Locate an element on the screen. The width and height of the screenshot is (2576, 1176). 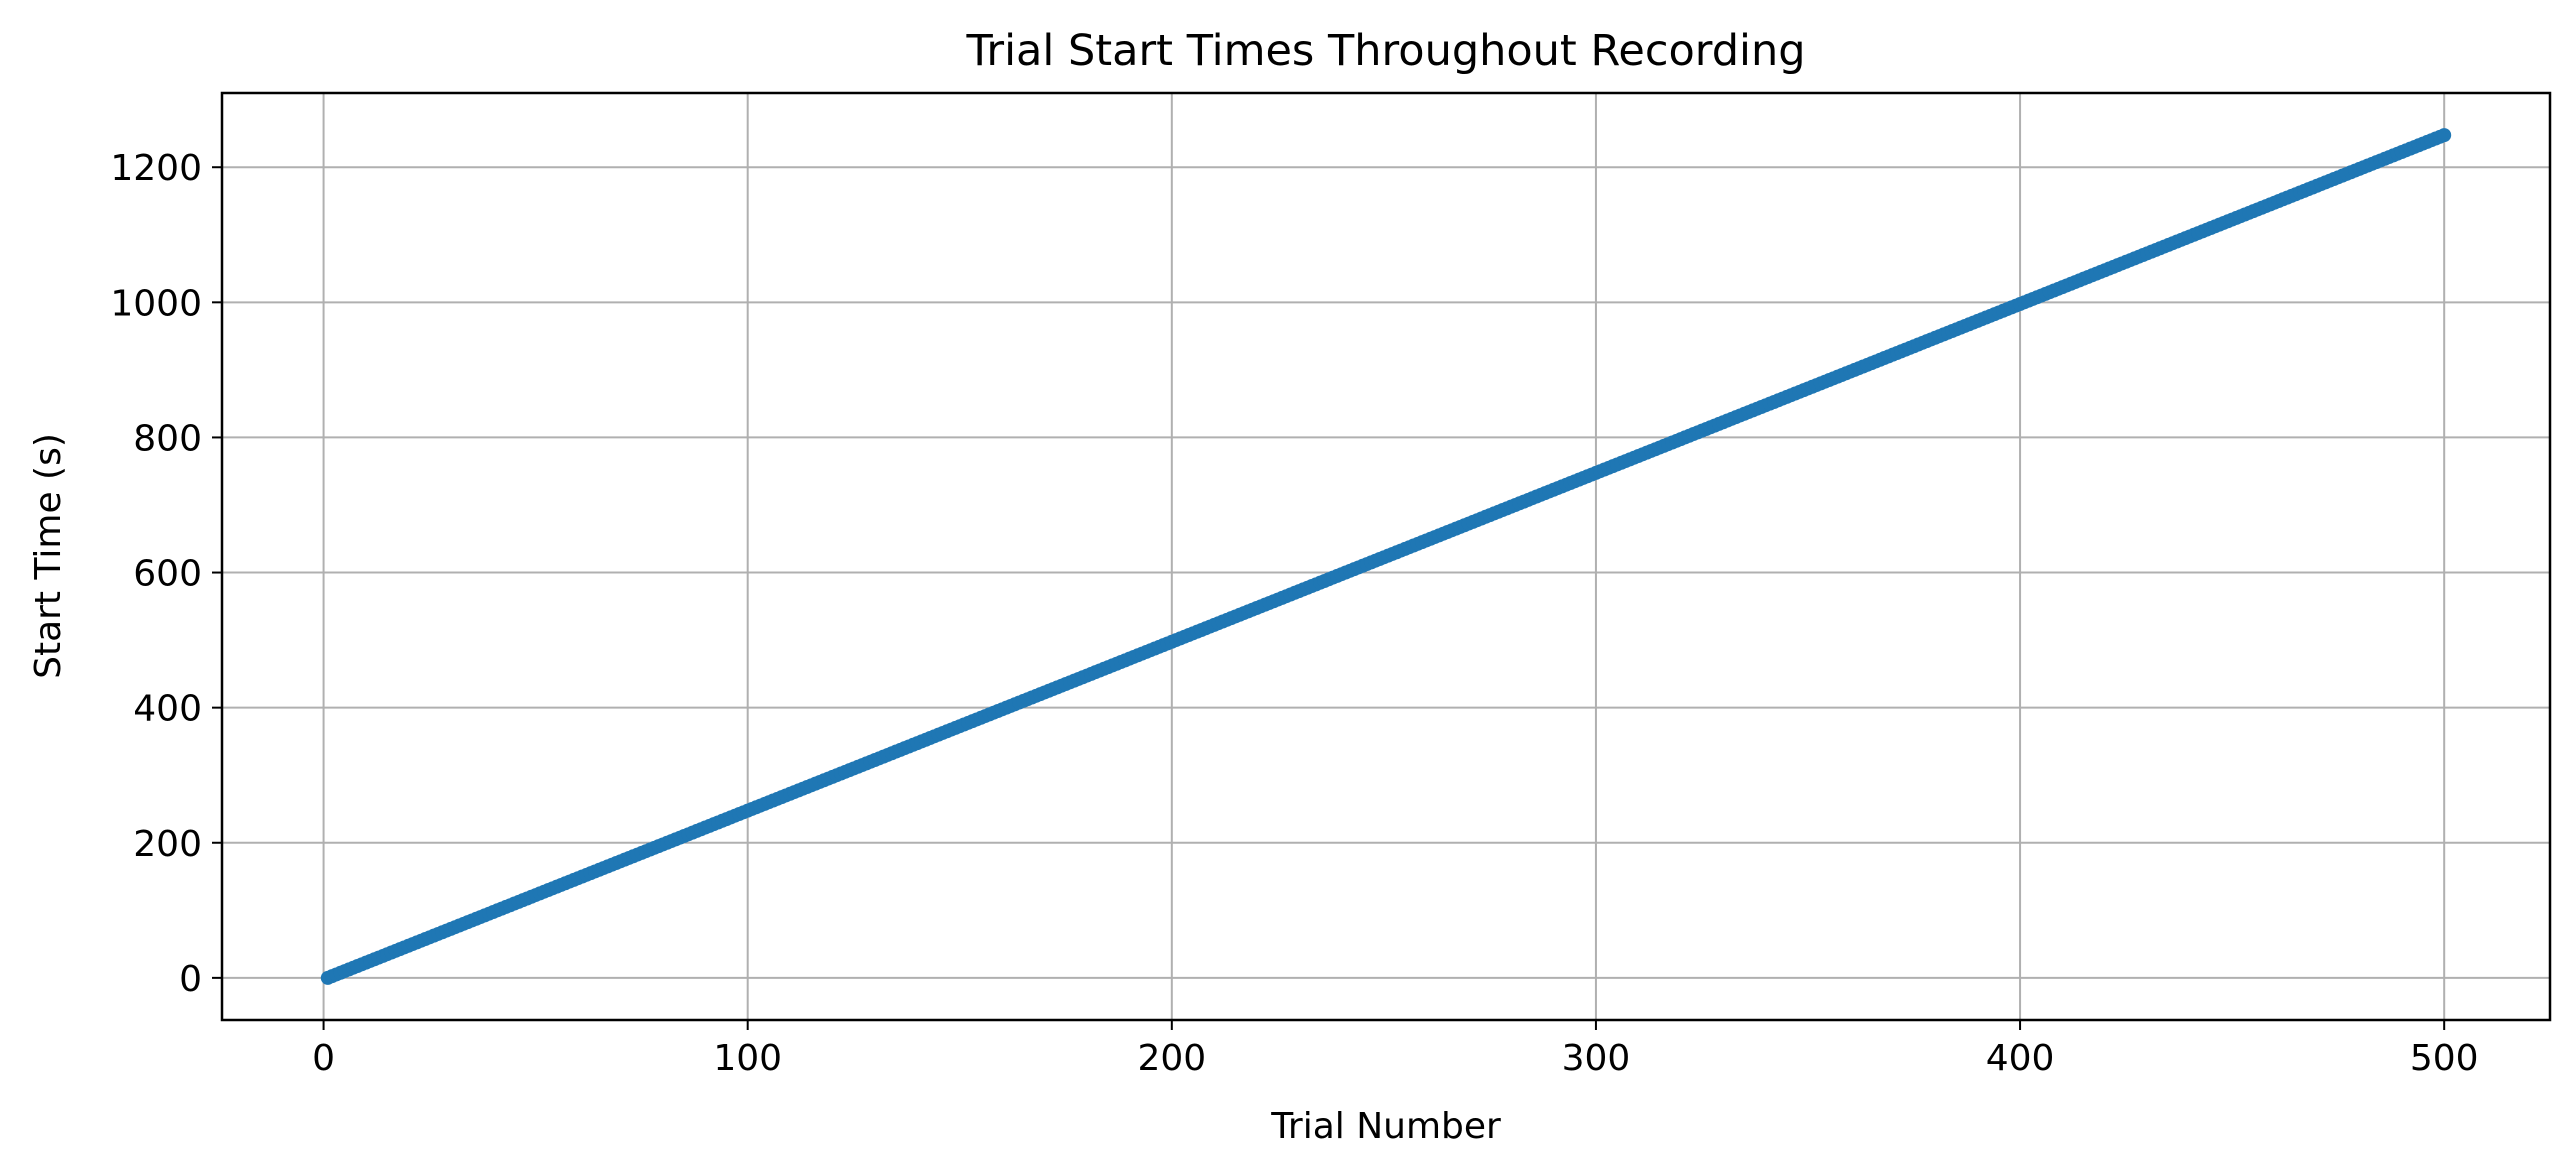
data-point is located at coordinates (2444, 135).